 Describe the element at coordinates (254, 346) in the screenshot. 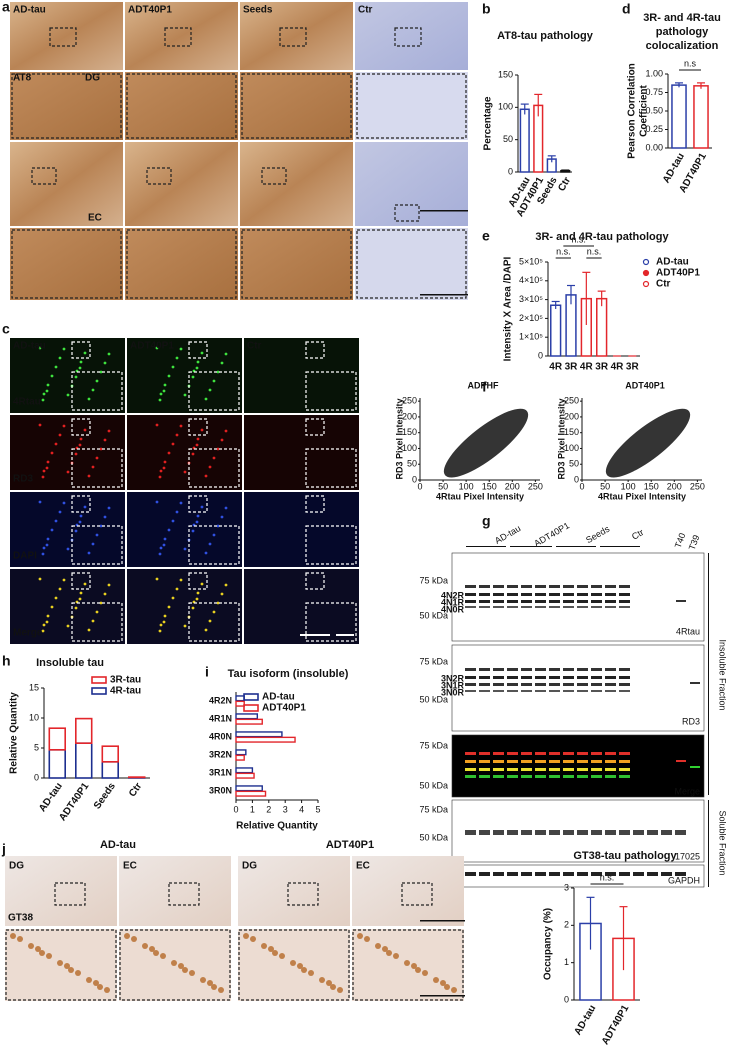

I see `column-label: Ctr` at that location.